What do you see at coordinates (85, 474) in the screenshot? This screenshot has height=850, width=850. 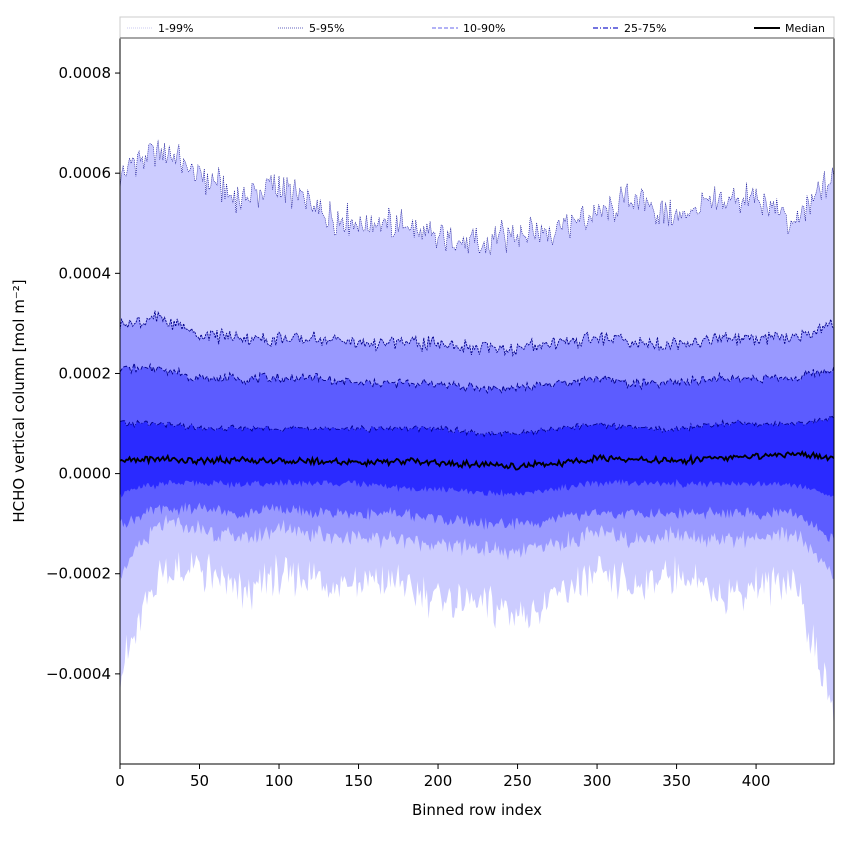 I see `y-tick-label: 0.0000` at bounding box center [85, 474].